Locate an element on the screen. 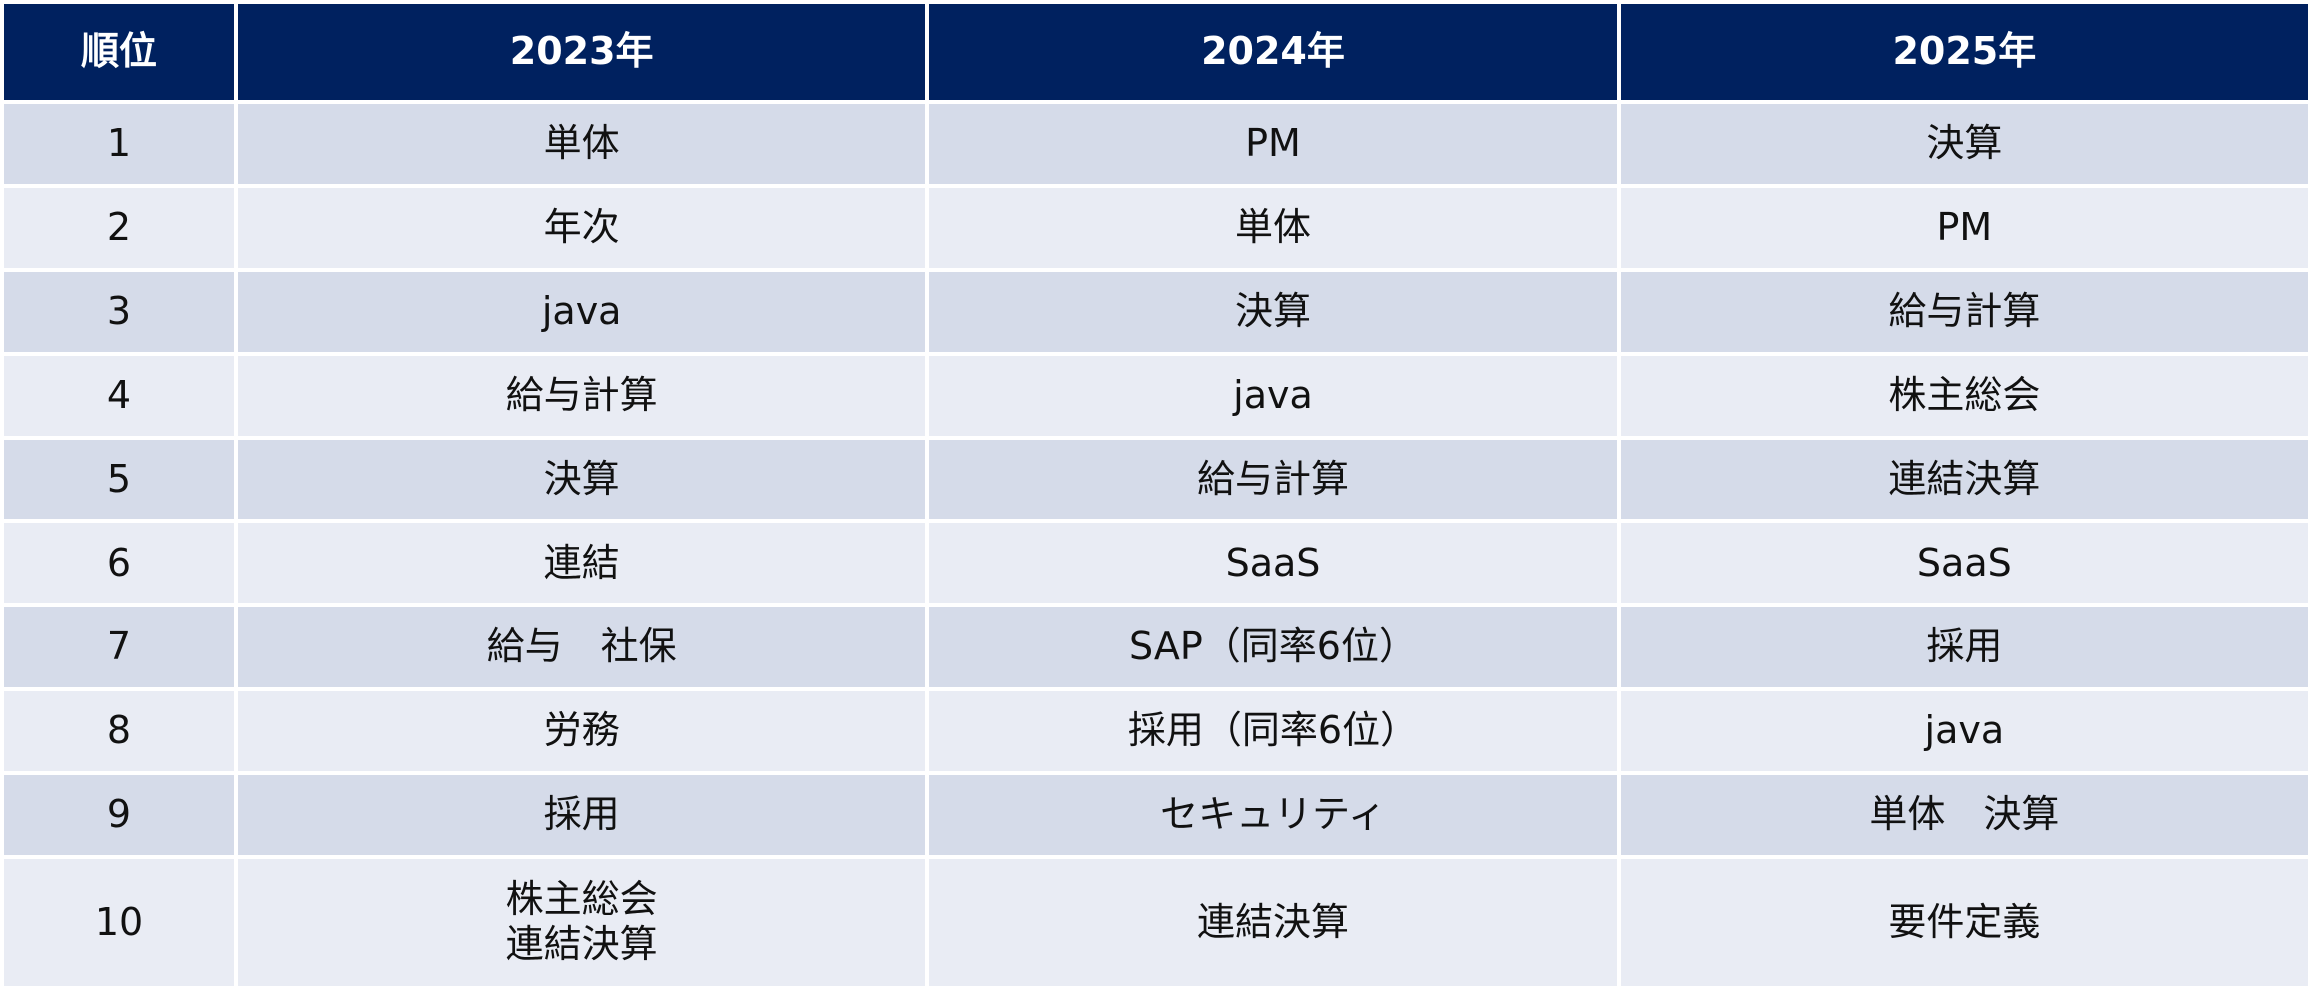  table-row: 3 java 決算 給与計算 is located at coordinates (1156, 311).